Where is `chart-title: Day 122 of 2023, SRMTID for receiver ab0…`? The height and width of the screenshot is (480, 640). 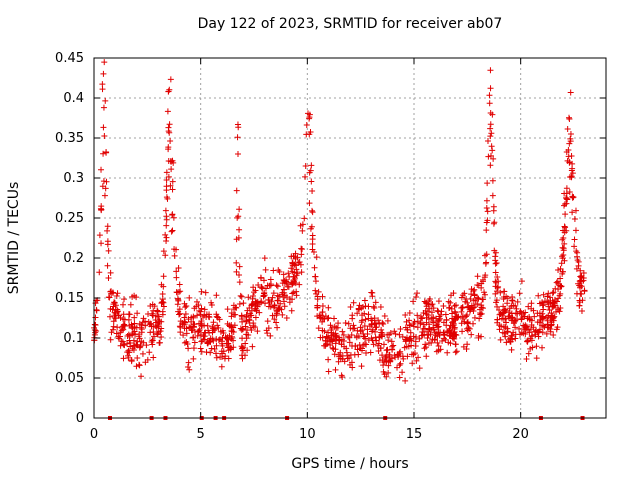 chart-title: Day 122 of 2023, SRMTID for receiver ab0… is located at coordinates (350, 24).